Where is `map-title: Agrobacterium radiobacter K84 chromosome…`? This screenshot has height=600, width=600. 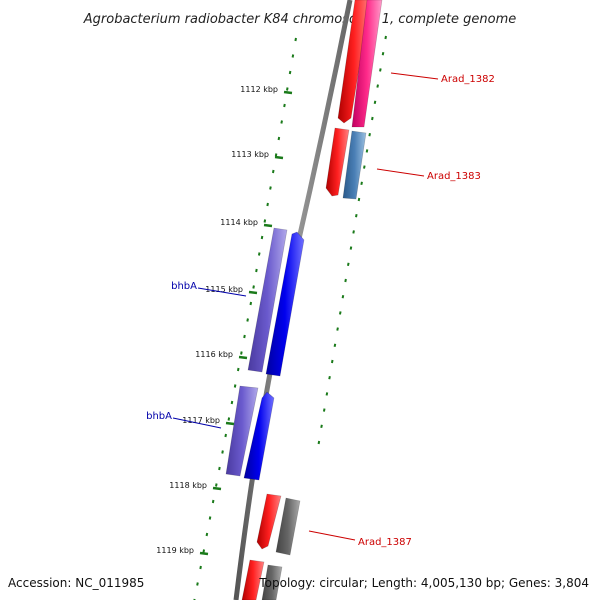
map-title: Agrobacterium radiobacter K84 chromosome… is located at coordinates (299, 19).